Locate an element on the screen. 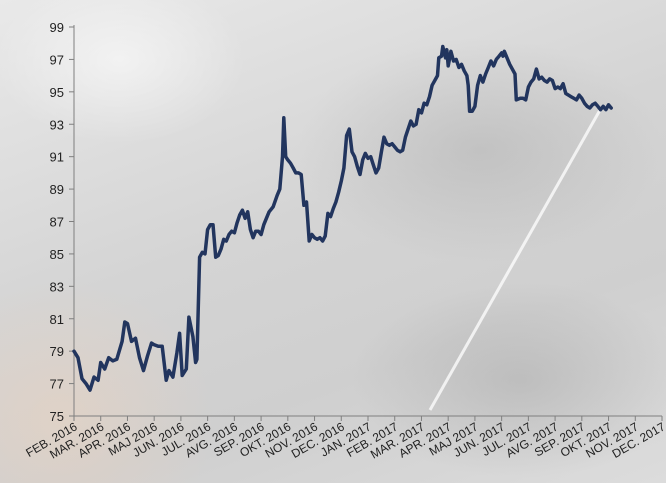 The height and width of the screenshot is (483, 666). y-tick-label: 81 is located at coordinates (57, 319).